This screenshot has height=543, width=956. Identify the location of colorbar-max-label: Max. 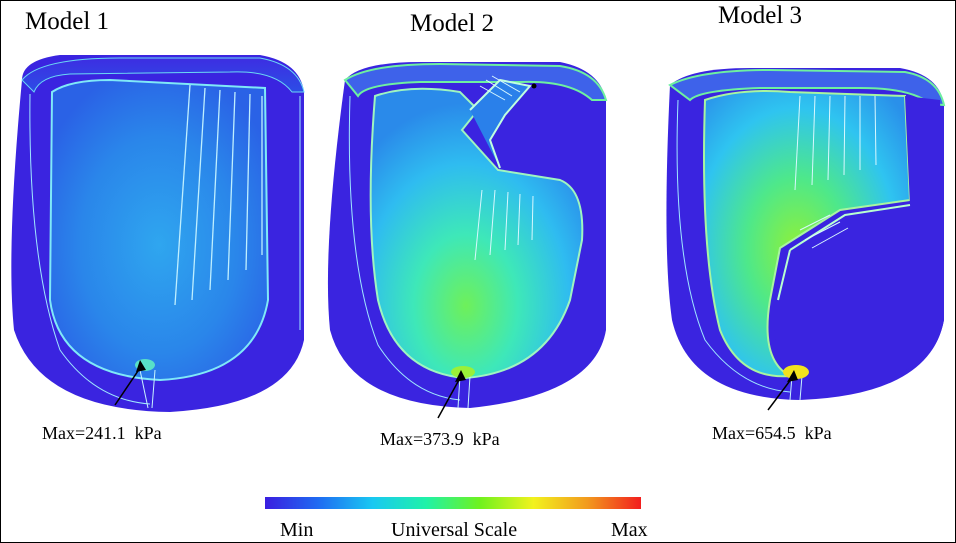
(629, 530).